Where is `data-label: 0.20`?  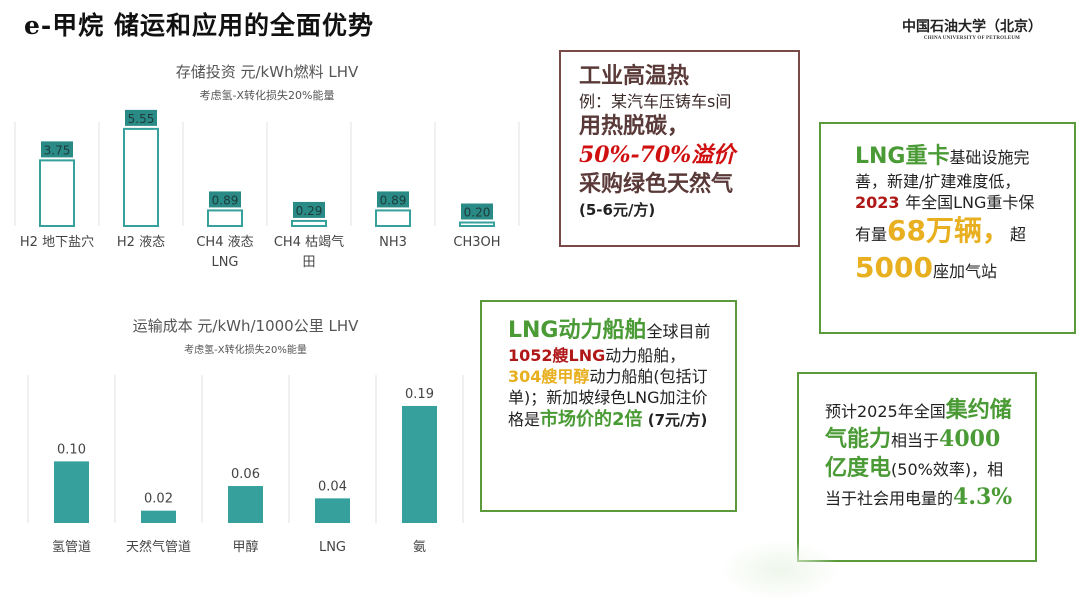
data-label: 0.20 is located at coordinates (477, 213).